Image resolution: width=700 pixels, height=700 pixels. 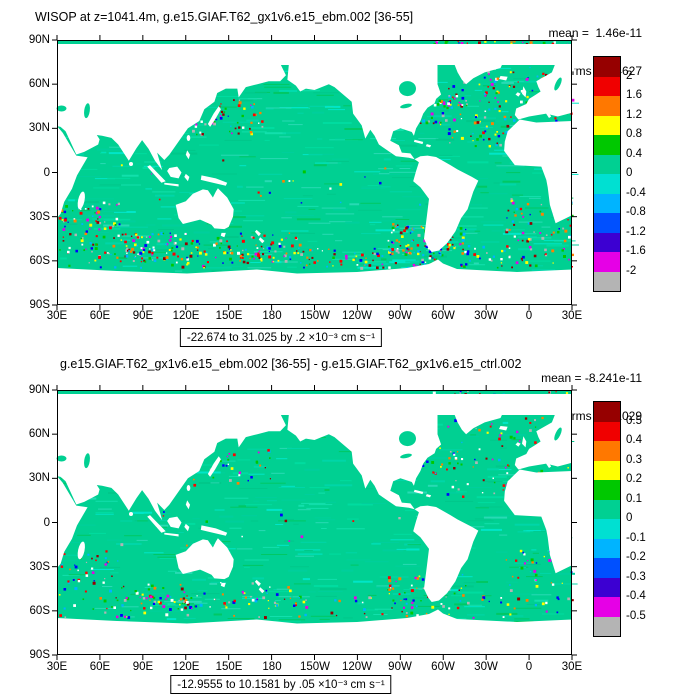 I want to click on colorbar-label: 1.2, so click(x=634, y=114).